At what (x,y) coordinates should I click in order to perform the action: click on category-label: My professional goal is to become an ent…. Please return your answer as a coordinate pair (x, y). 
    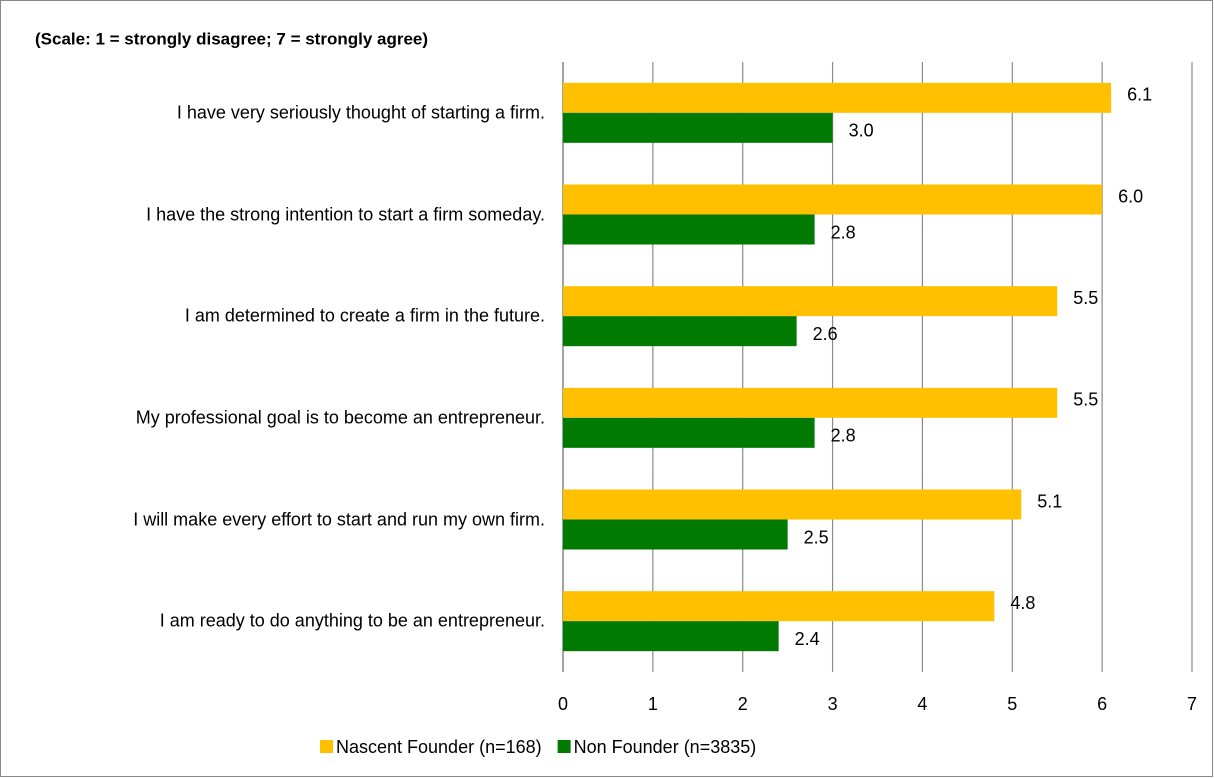
    Looking at the image, I should click on (340, 417).